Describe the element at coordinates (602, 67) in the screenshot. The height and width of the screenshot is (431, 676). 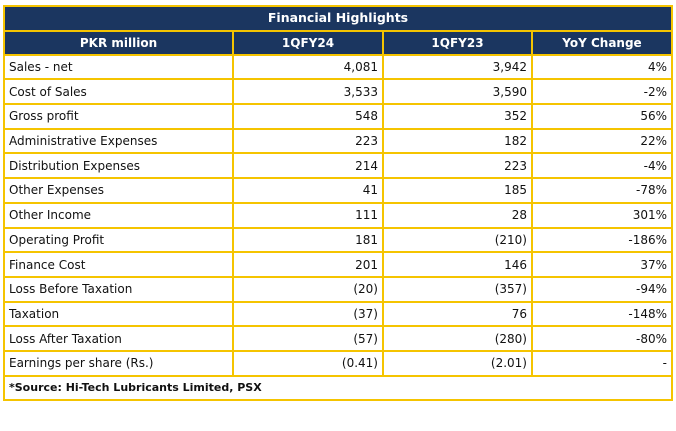
I see `value-yoy-change: 4%` at that location.